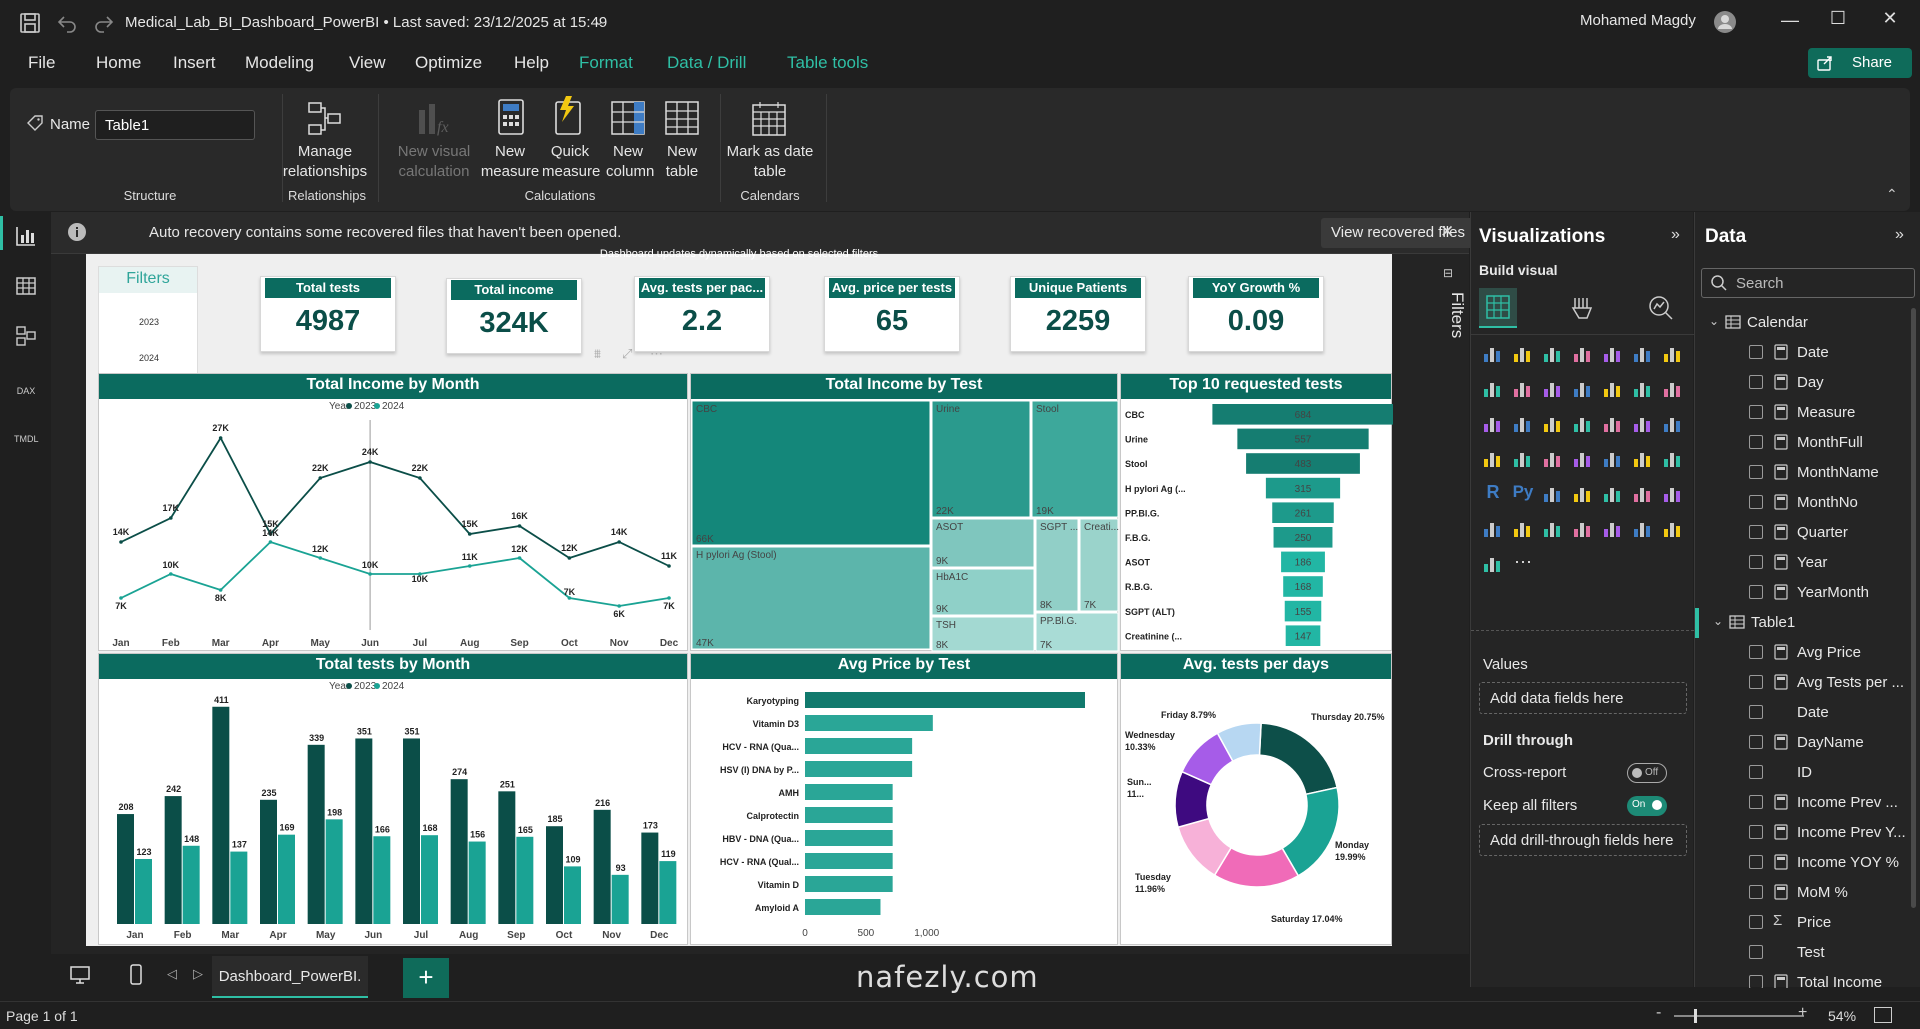  Describe the element at coordinates (1899, 234) in the screenshot. I see `collapse-data-pane-icon: »` at that location.